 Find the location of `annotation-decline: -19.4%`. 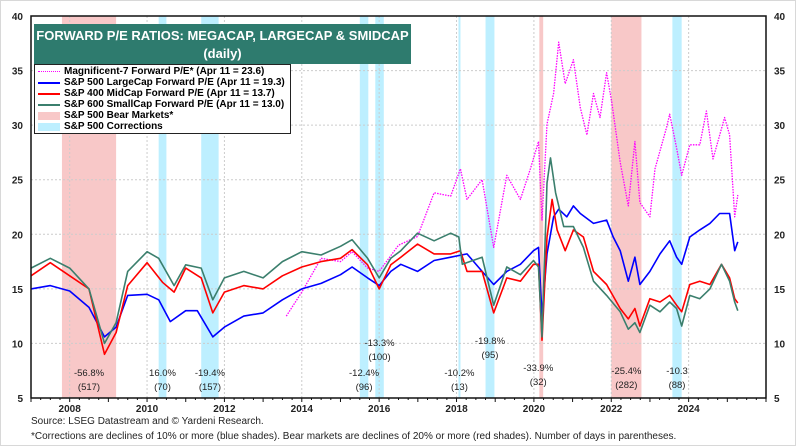

annotation-decline: -19.4% is located at coordinates (210, 373).